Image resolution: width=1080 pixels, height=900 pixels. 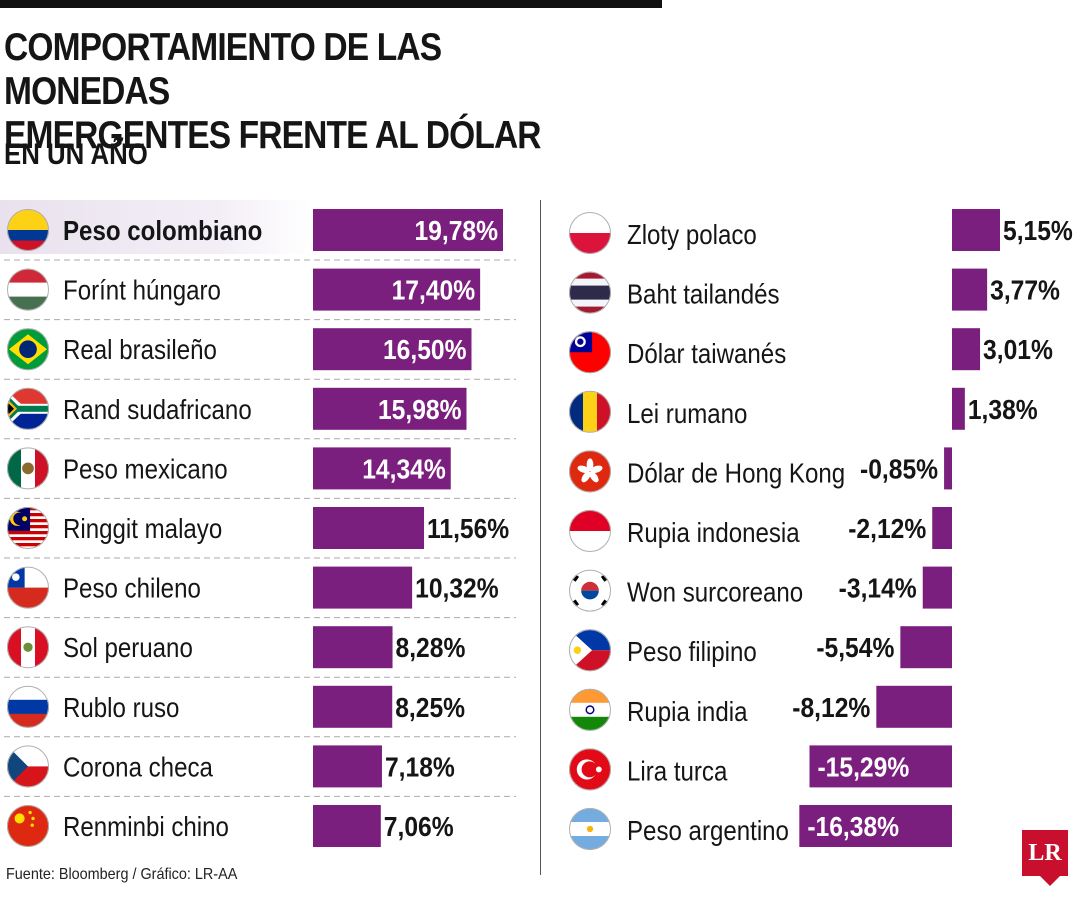 I want to click on romania-flag-icon, so click(x=590, y=411).